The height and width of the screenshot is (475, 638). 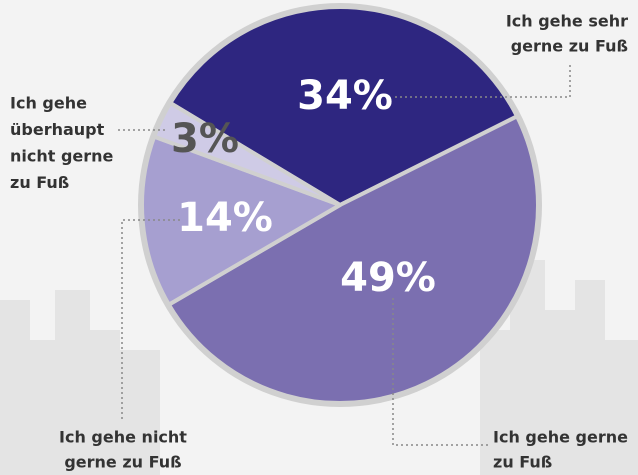 I want to click on category-label: Ich gehe, so click(x=48, y=103).